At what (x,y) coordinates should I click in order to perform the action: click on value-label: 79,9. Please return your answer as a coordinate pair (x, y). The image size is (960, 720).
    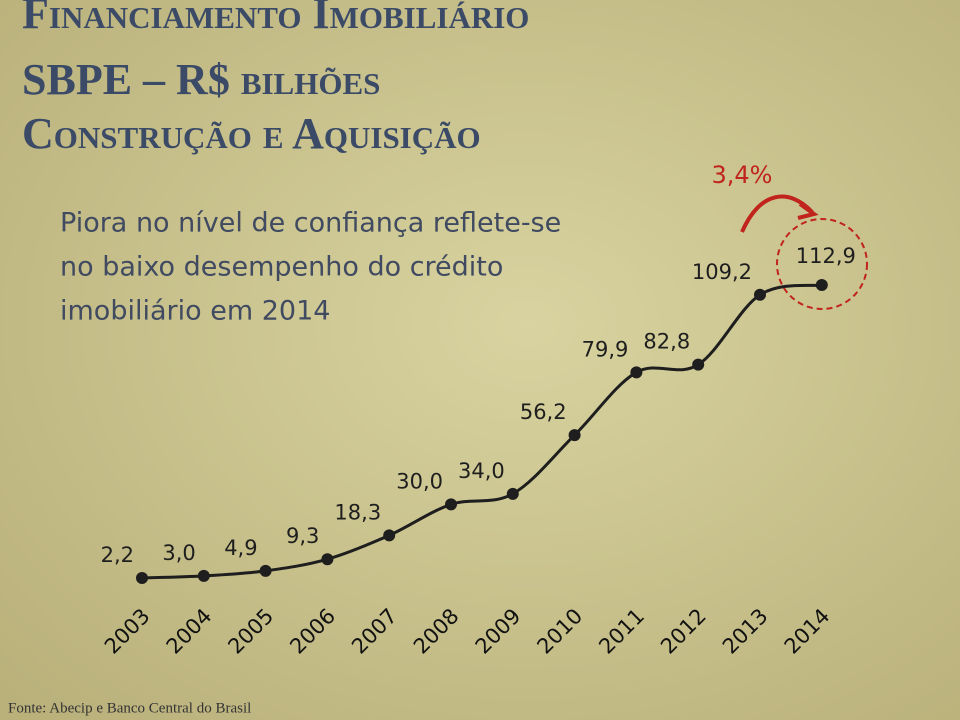
    Looking at the image, I should click on (605, 349).